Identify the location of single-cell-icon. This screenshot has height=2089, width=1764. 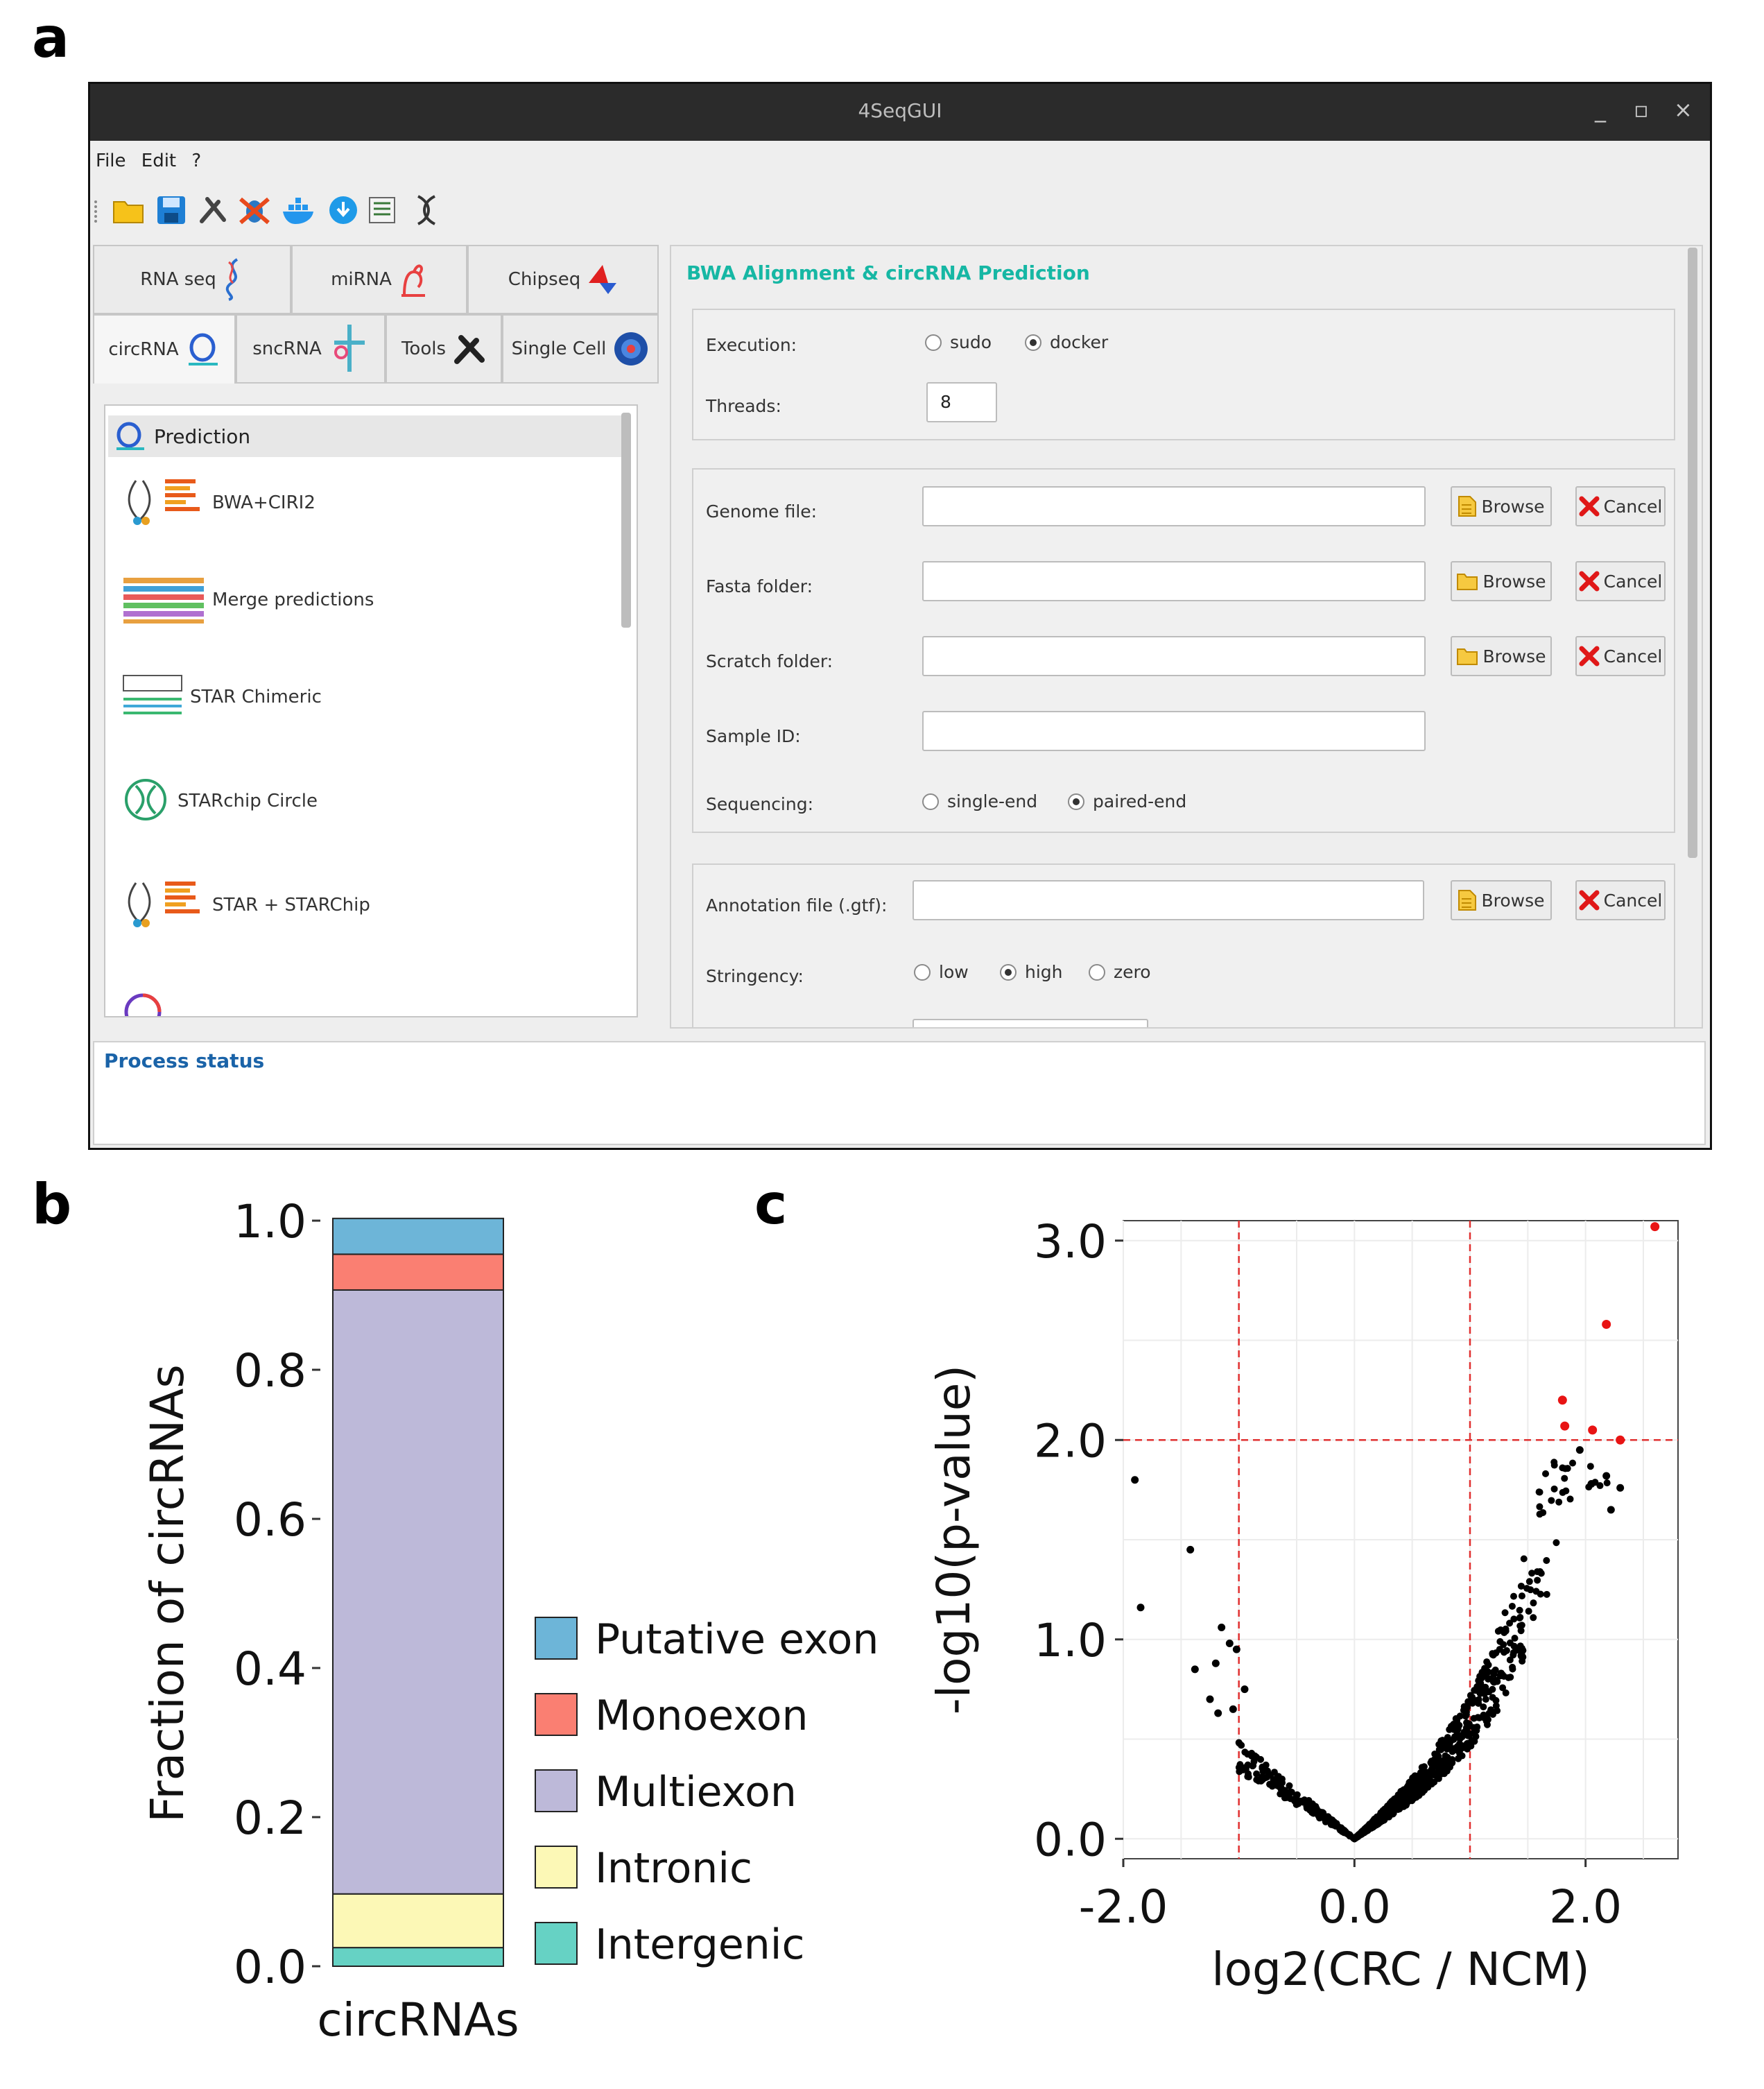
(631, 349).